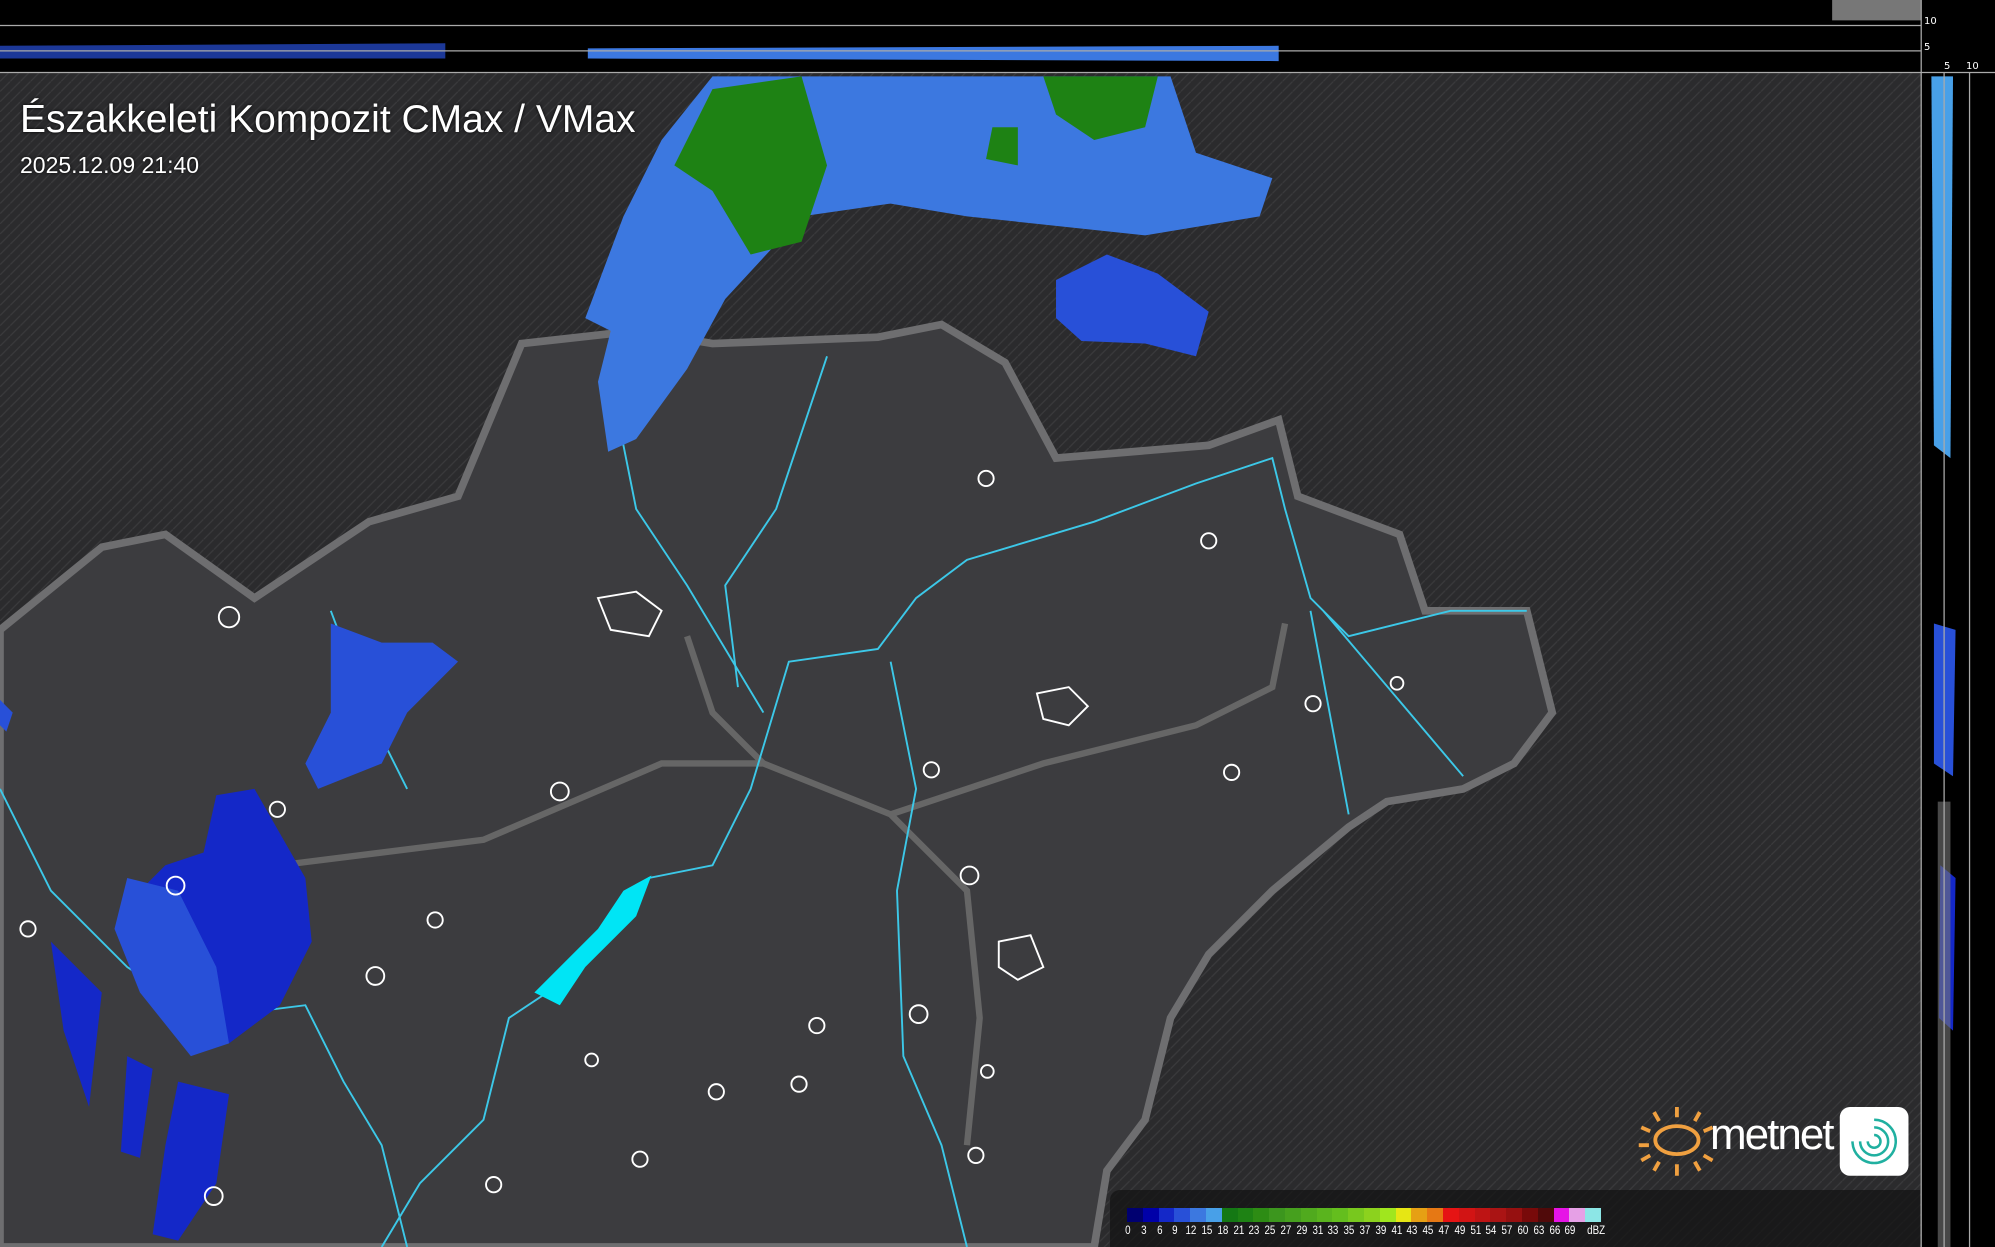 Image resolution: width=1995 pixels, height=1247 pixels. I want to click on side-axis-label: 5, so click(1947, 66).